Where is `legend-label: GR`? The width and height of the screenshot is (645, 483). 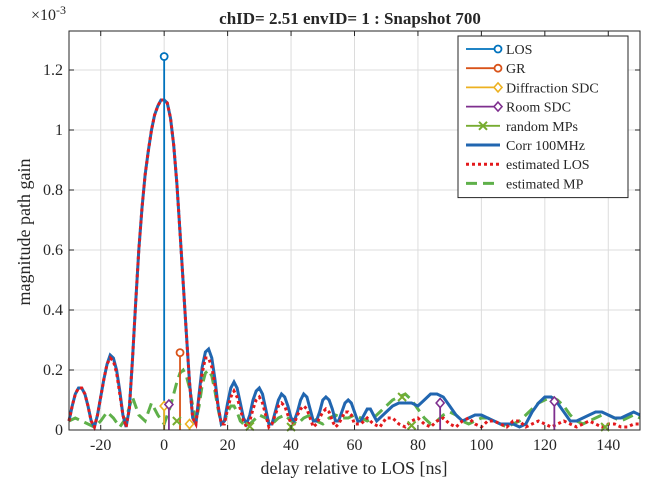
legend-label: GR is located at coordinates (516, 69).